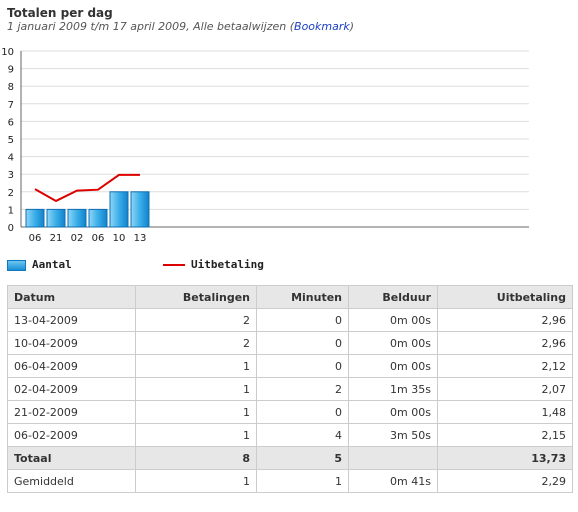 This screenshot has height=512, width=578. I want to click on bookmark-link: Bookmark, so click(322, 26).